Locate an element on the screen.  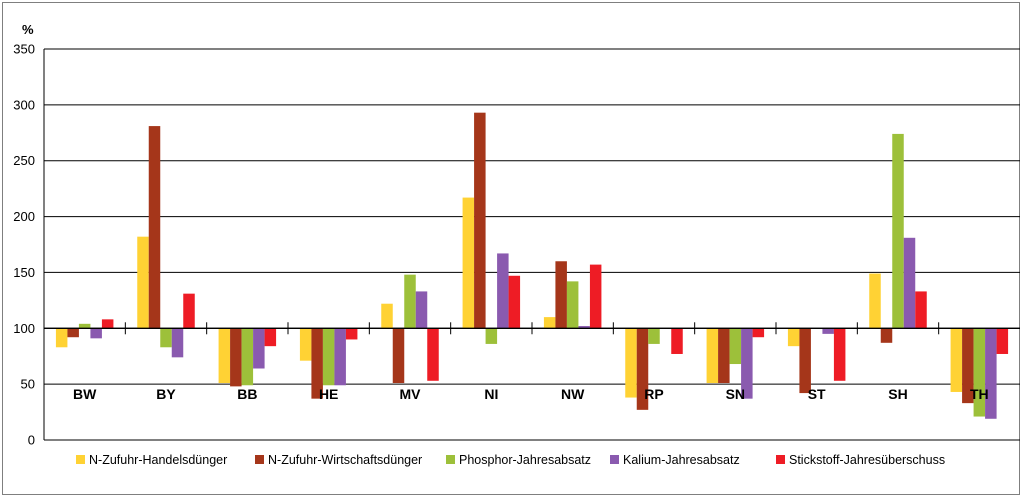
y-tick-label: 300 is located at coordinates (24, 104).